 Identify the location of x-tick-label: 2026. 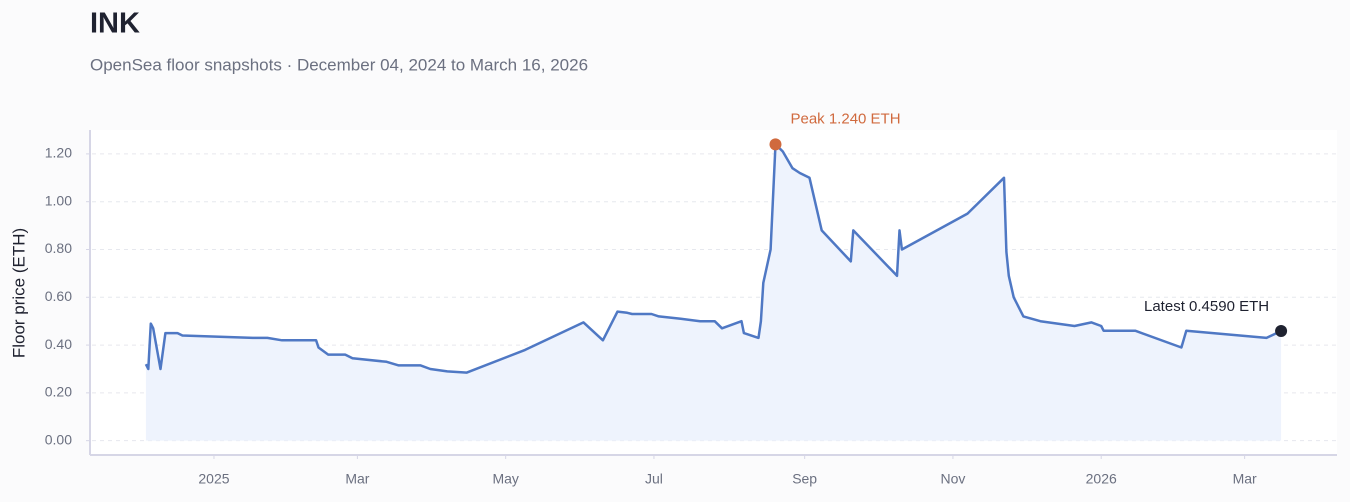
(1101, 479).